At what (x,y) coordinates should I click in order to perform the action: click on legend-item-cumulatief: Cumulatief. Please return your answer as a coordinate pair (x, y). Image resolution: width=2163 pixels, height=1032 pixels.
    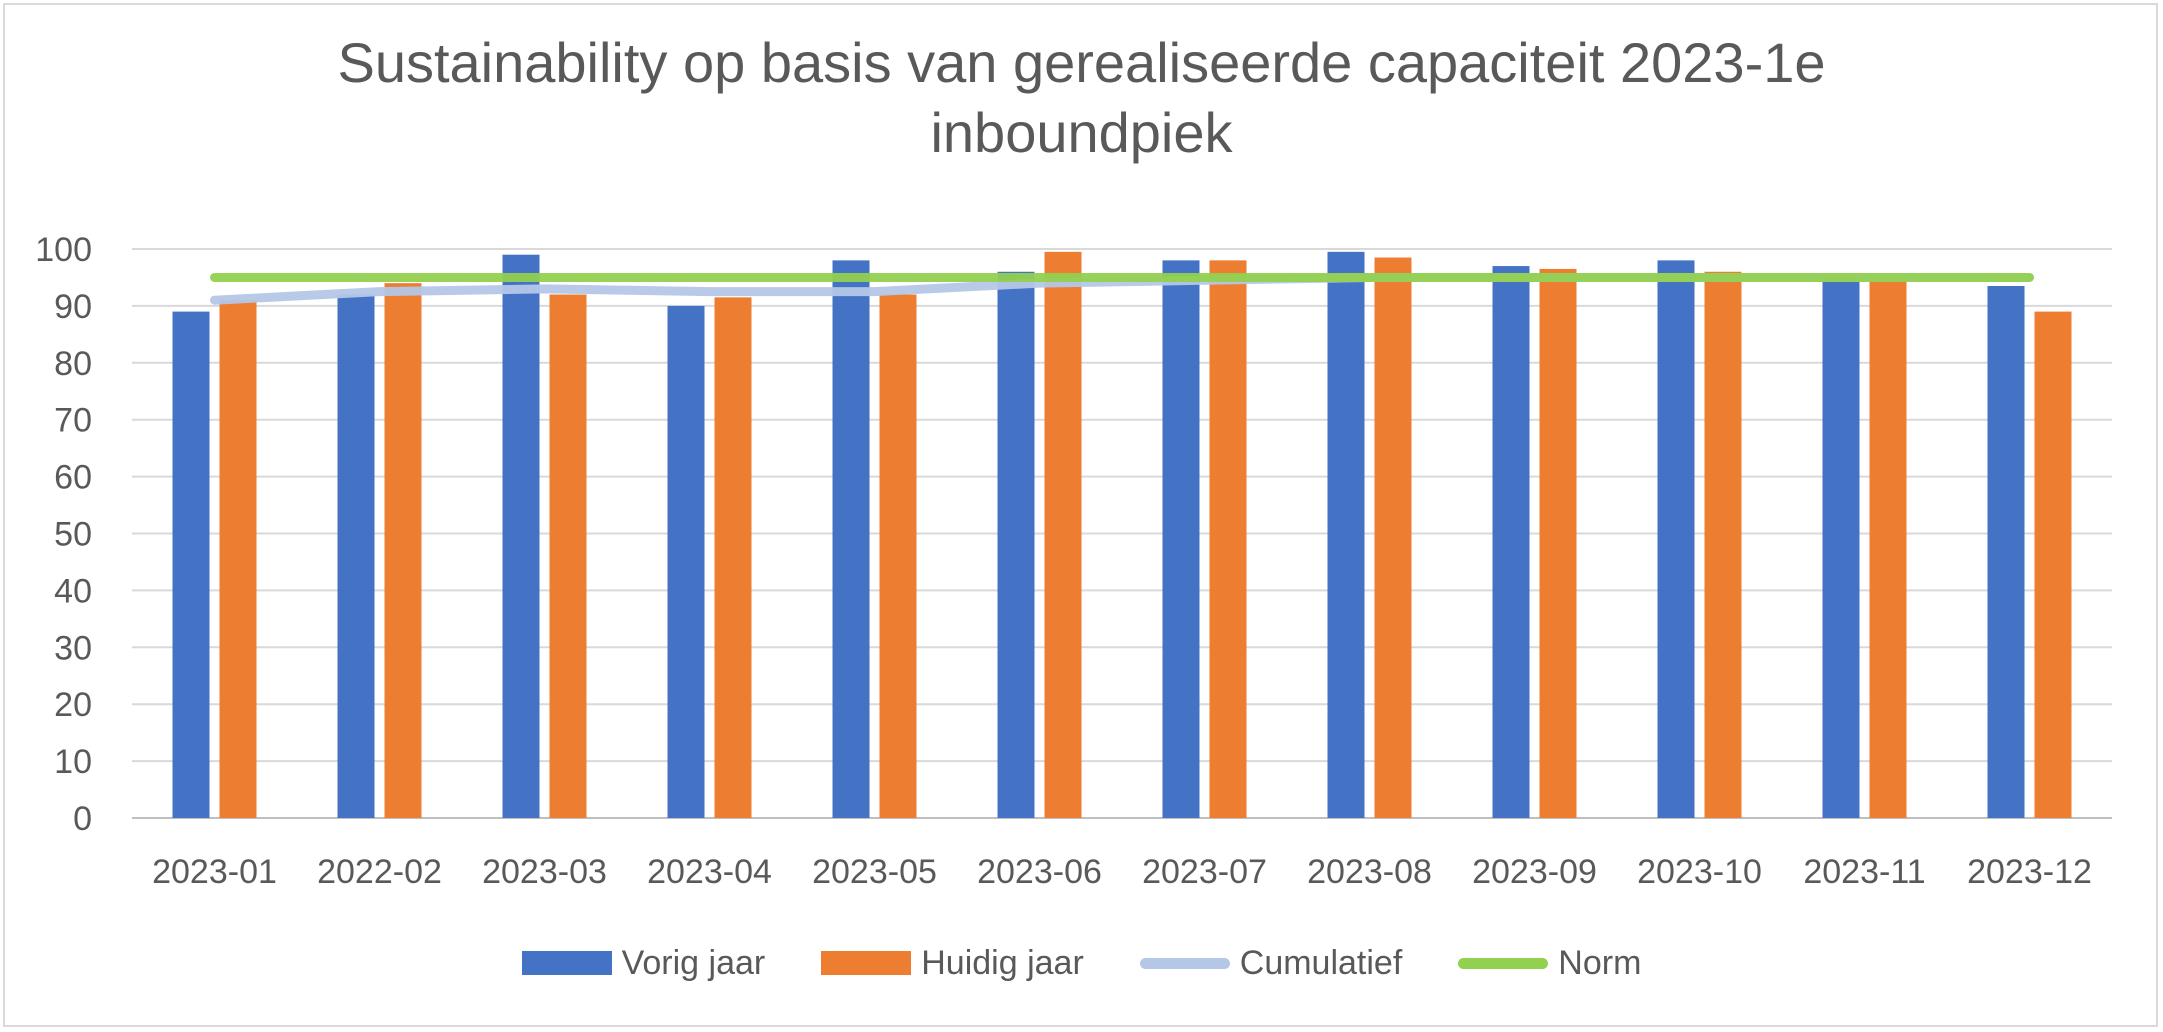
    Looking at the image, I should click on (1271, 963).